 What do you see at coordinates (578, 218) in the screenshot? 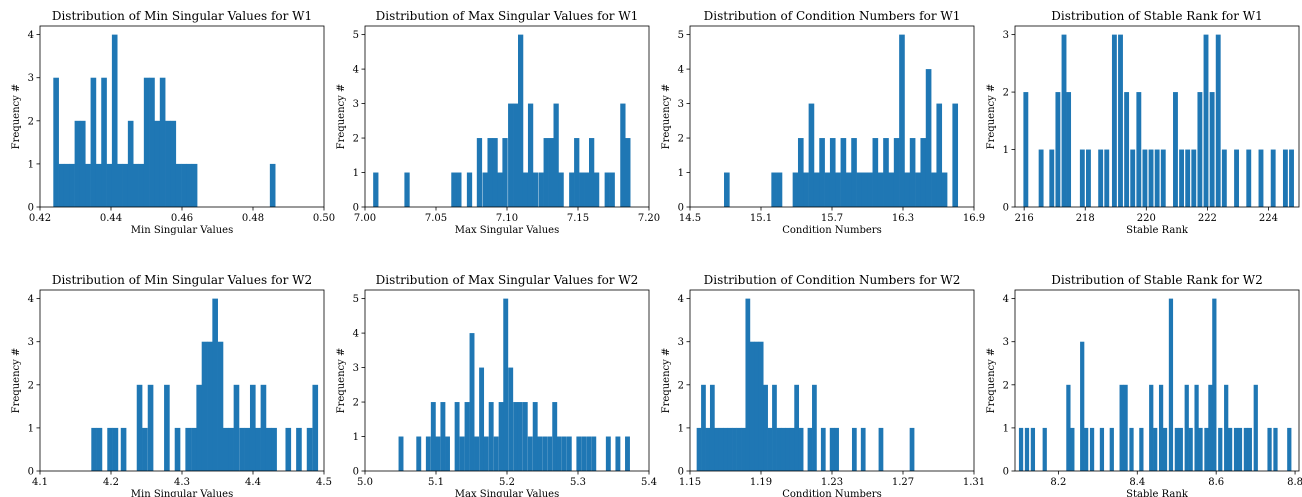
I see `x-tick-label: 7.15` at bounding box center [578, 218].